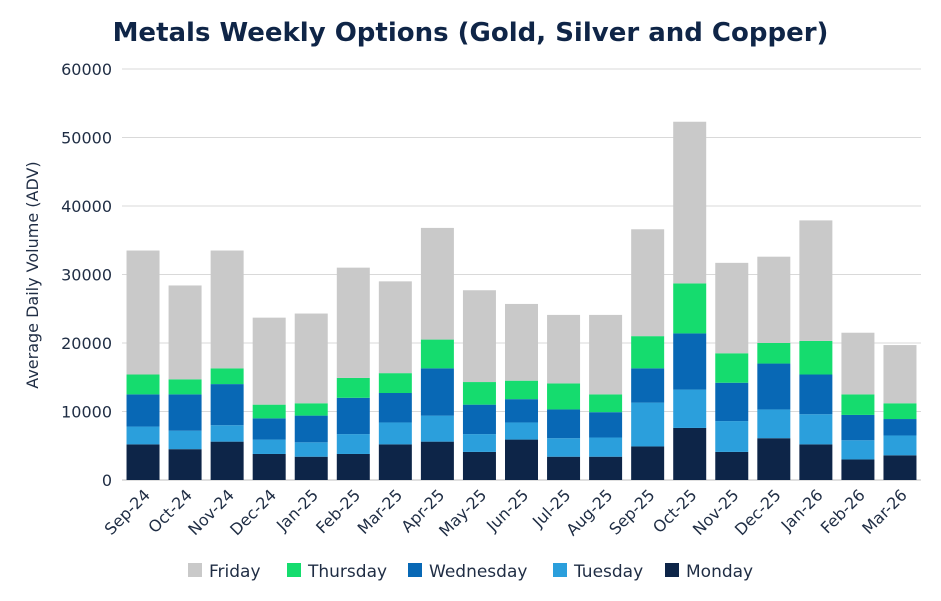  Describe the element at coordinates (719, 572) in the screenshot. I see `legend-label-monday: Monday` at that location.